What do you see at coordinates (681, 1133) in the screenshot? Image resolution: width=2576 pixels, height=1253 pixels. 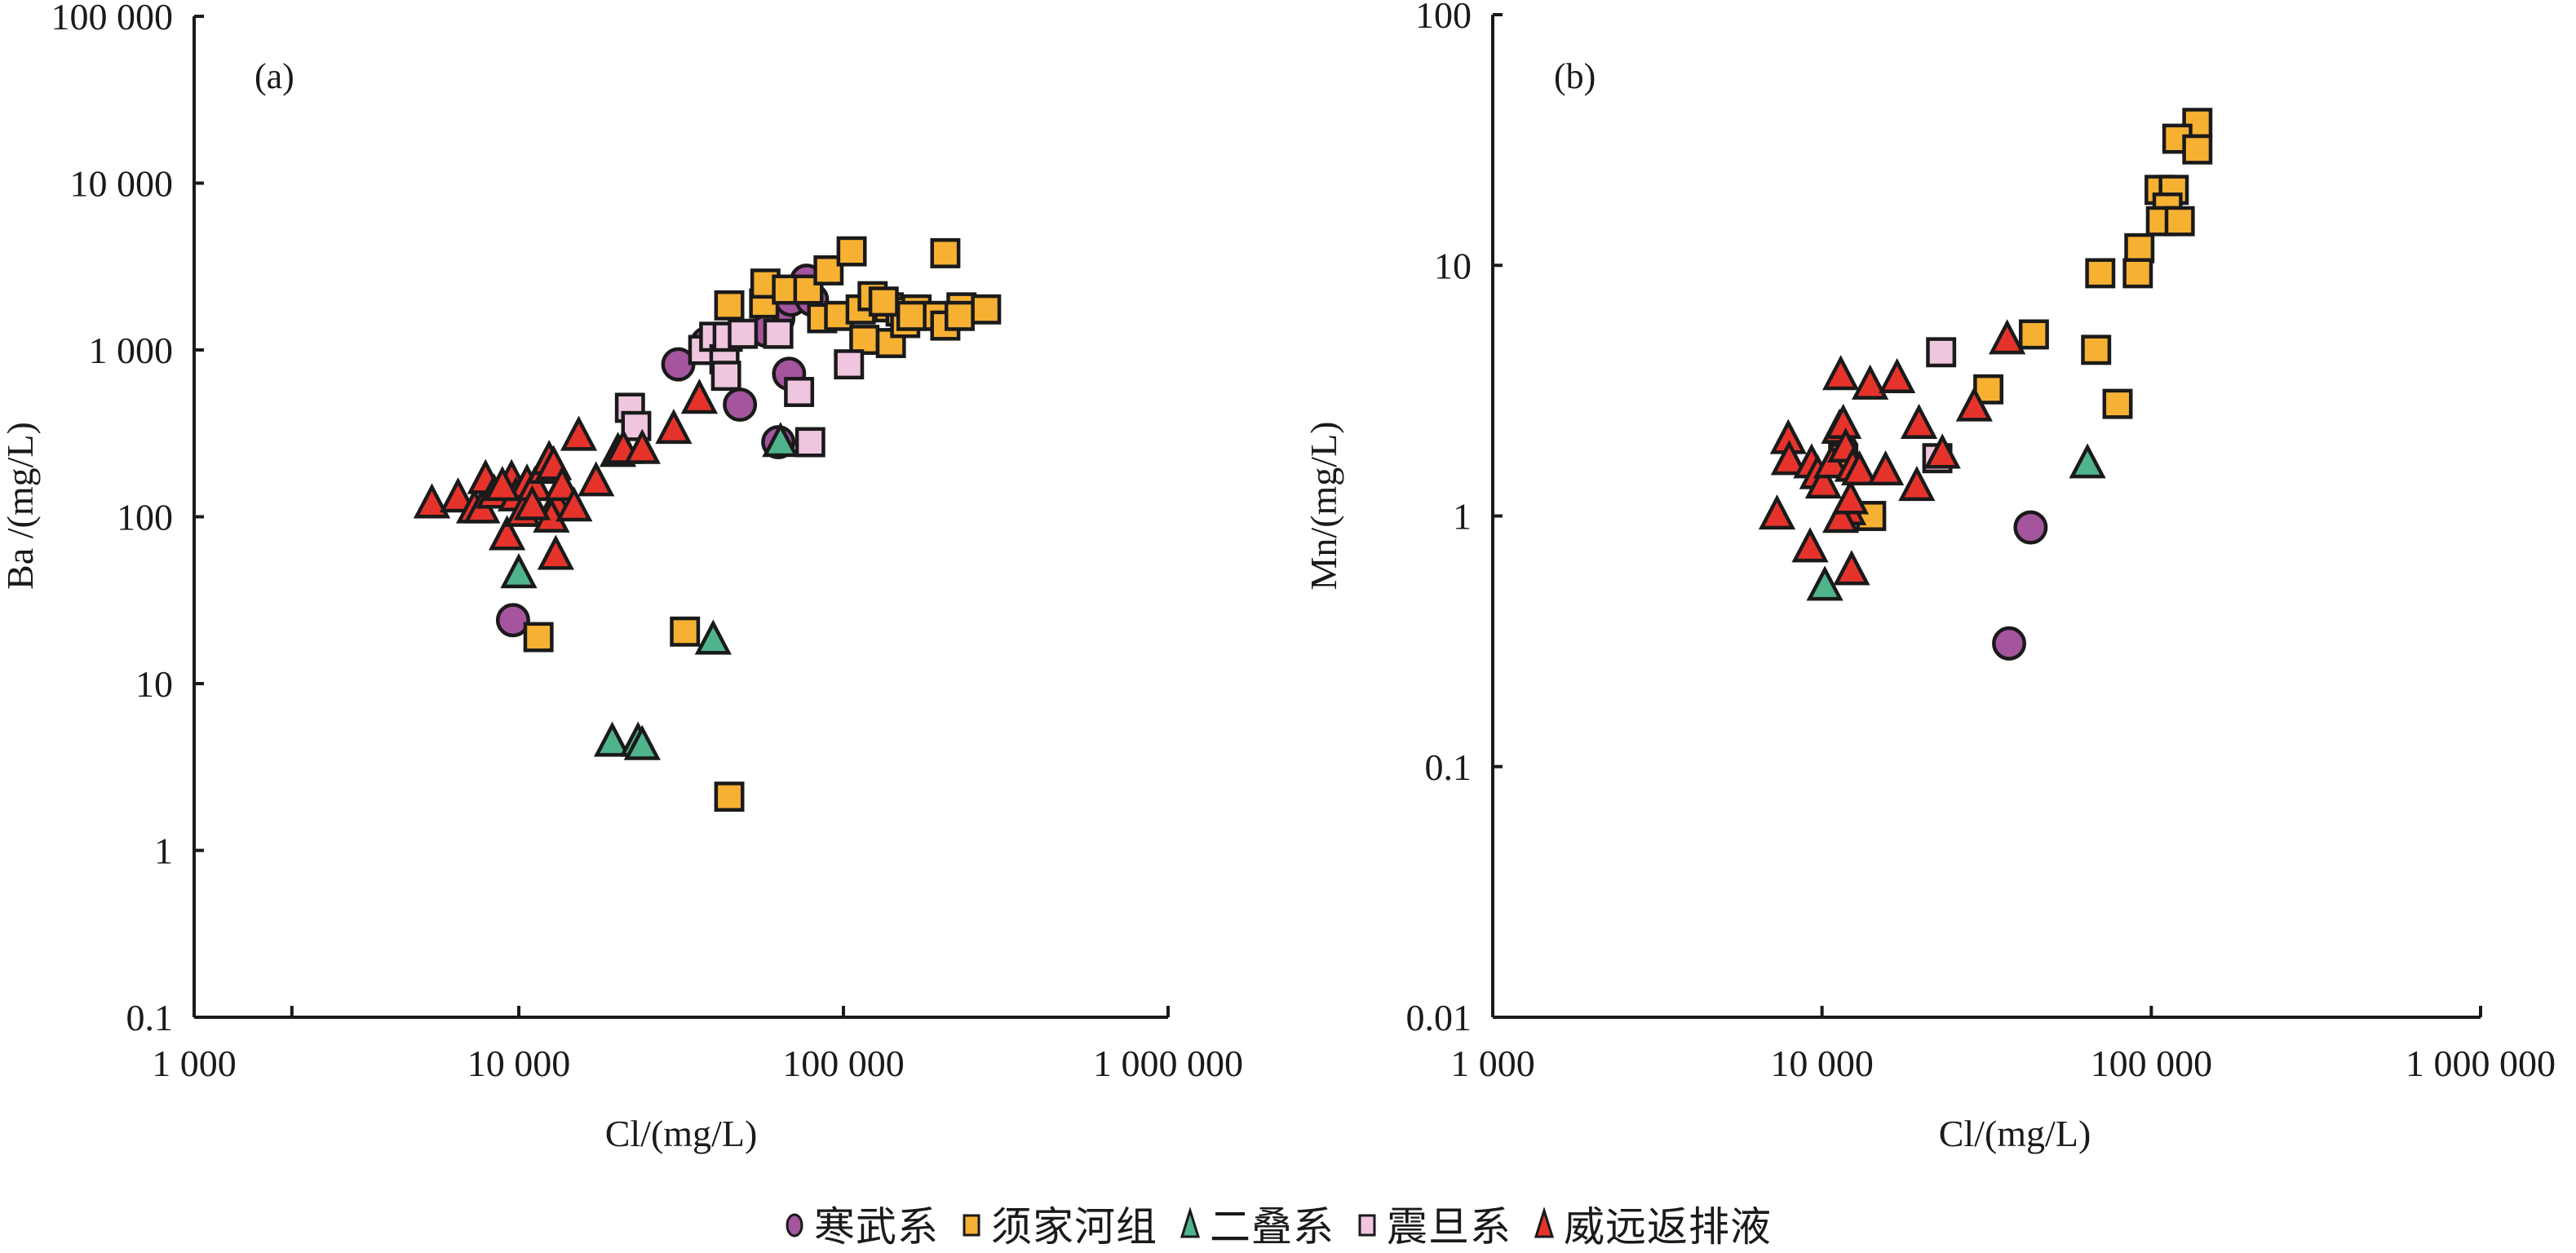 I see `panel-a-x-axis-title: Cl/(mg/L)` at bounding box center [681, 1133].